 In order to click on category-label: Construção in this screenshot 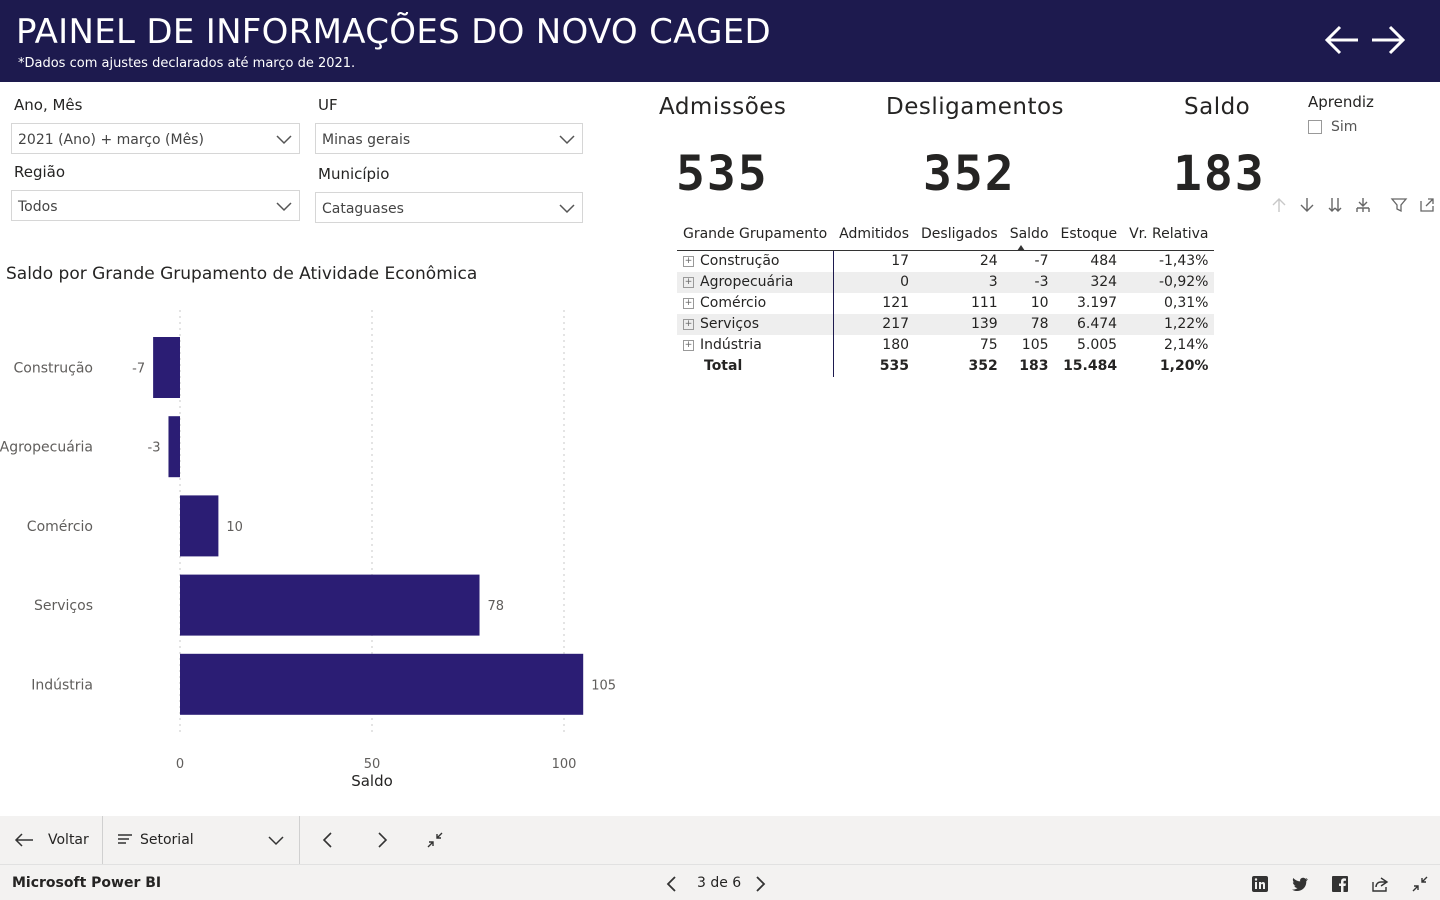, I will do `click(53, 369)`.